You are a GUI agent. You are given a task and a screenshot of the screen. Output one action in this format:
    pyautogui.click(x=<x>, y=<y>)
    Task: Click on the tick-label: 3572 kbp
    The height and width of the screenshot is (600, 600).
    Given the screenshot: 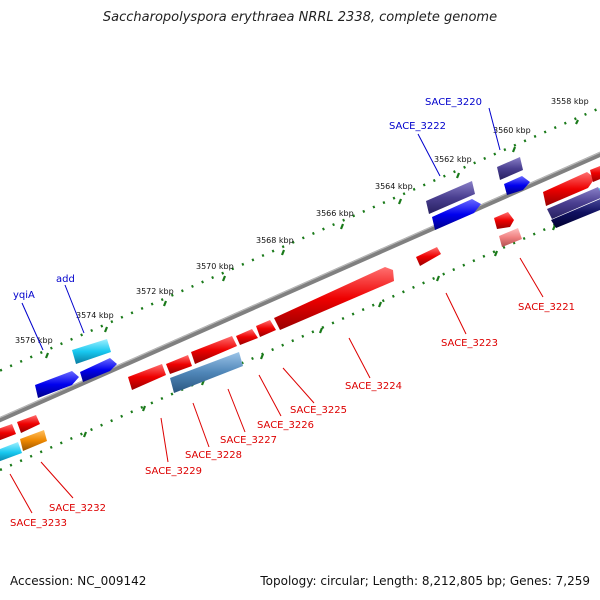 What is the action you would take?
    pyautogui.click(x=155, y=291)
    